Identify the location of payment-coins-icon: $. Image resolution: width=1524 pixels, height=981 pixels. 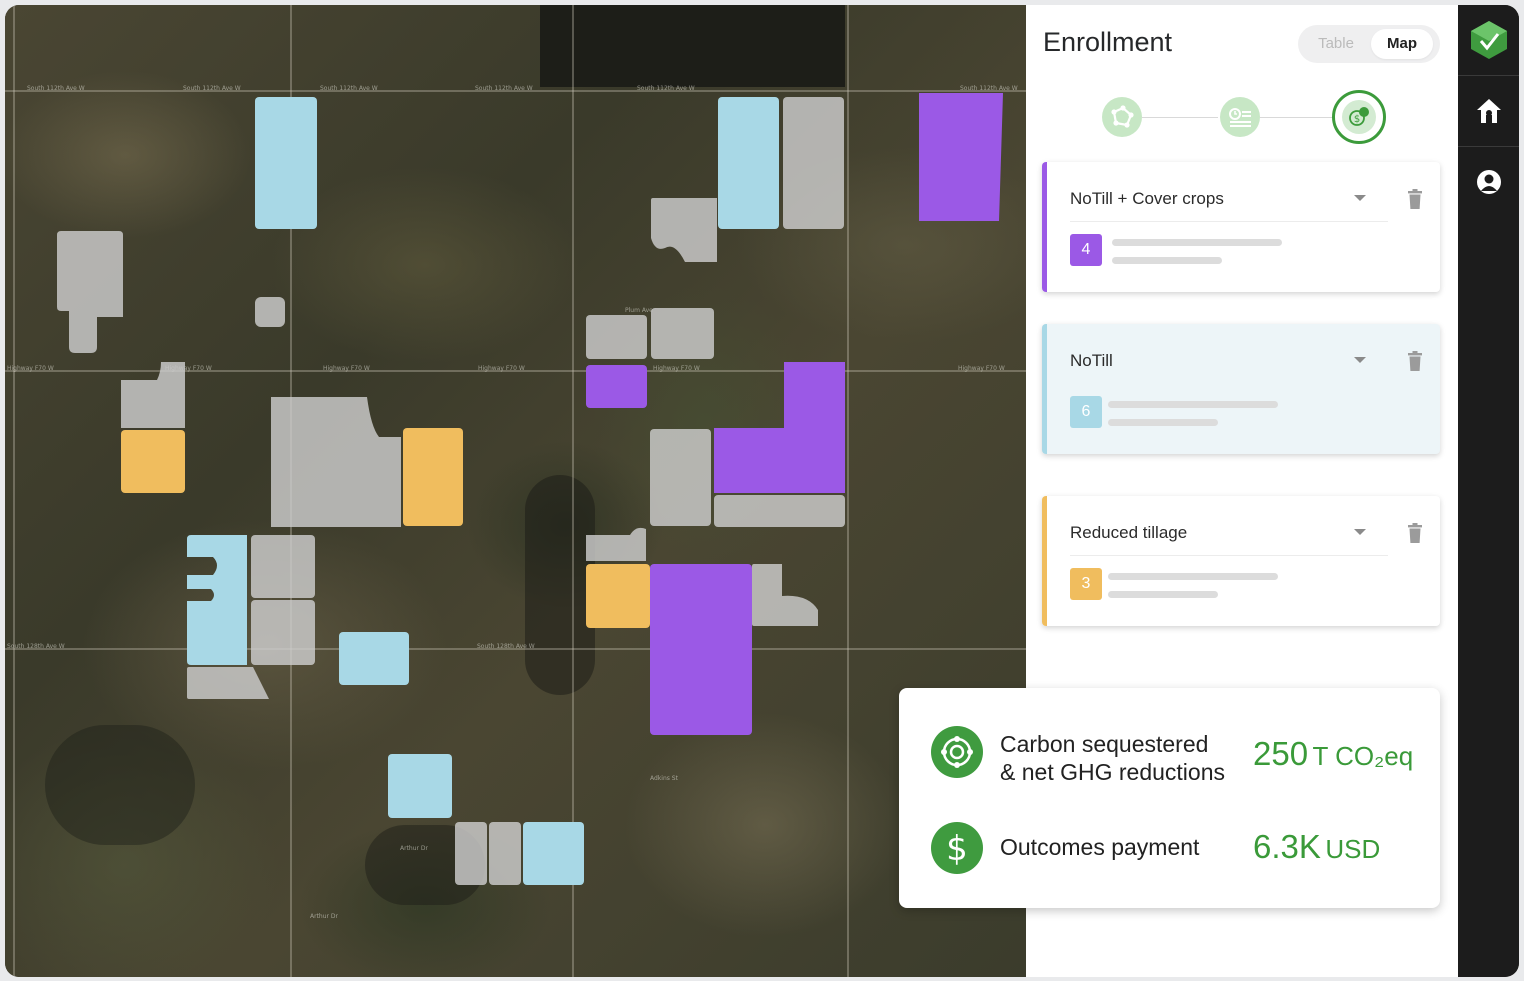
(1359, 116).